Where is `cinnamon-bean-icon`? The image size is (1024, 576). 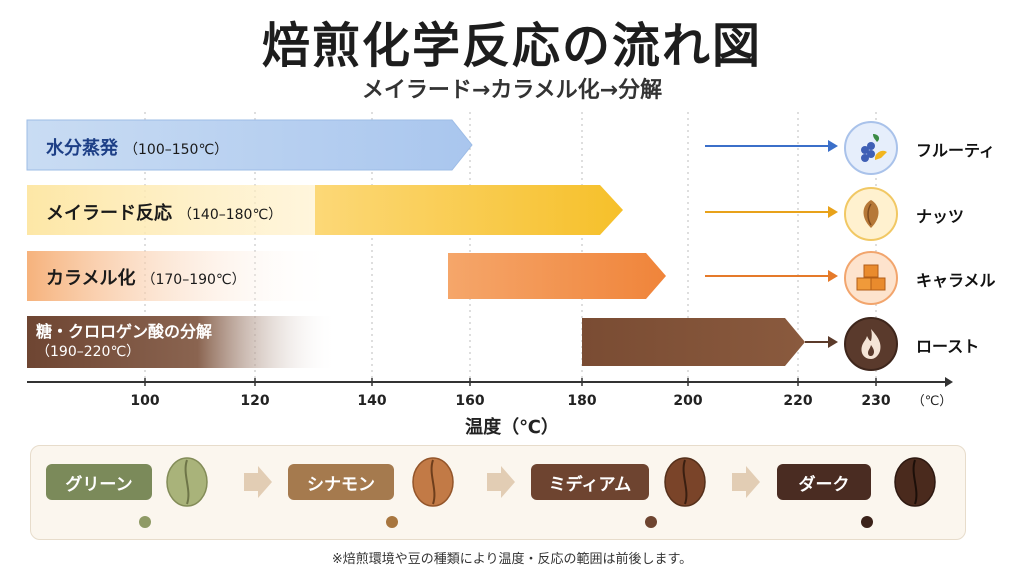
cinnamon-bean-icon is located at coordinates (433, 482).